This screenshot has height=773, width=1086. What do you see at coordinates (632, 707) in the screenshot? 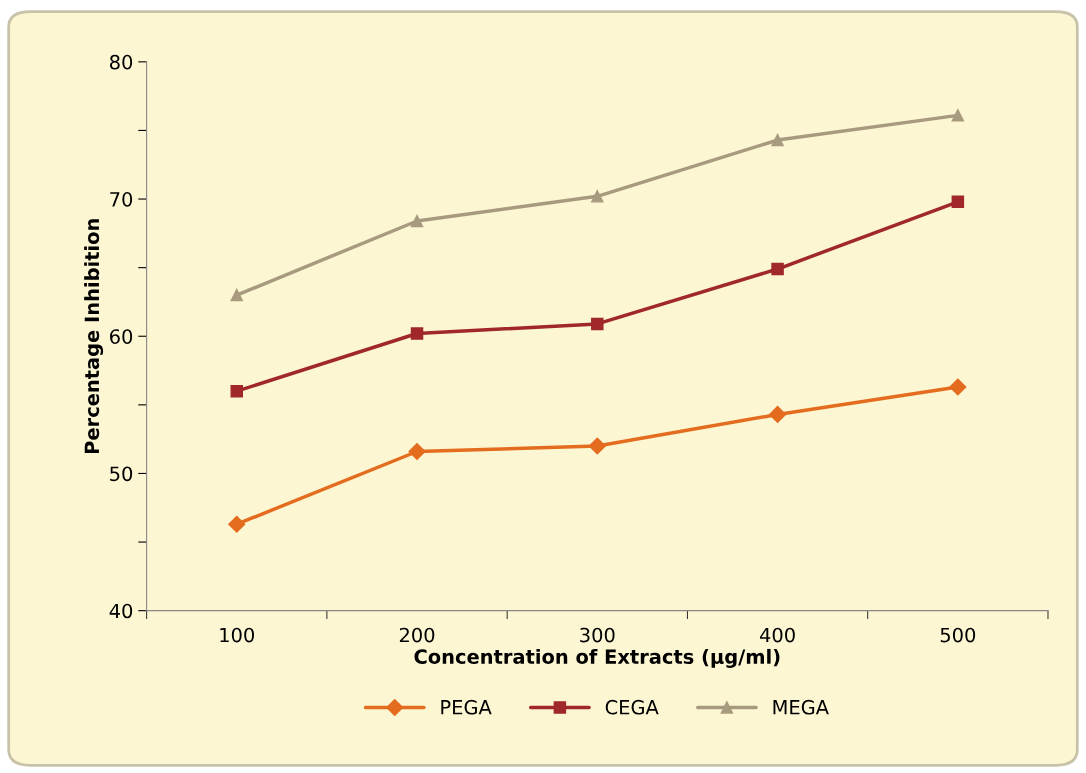
I see `legend-label: CEGA` at bounding box center [632, 707].